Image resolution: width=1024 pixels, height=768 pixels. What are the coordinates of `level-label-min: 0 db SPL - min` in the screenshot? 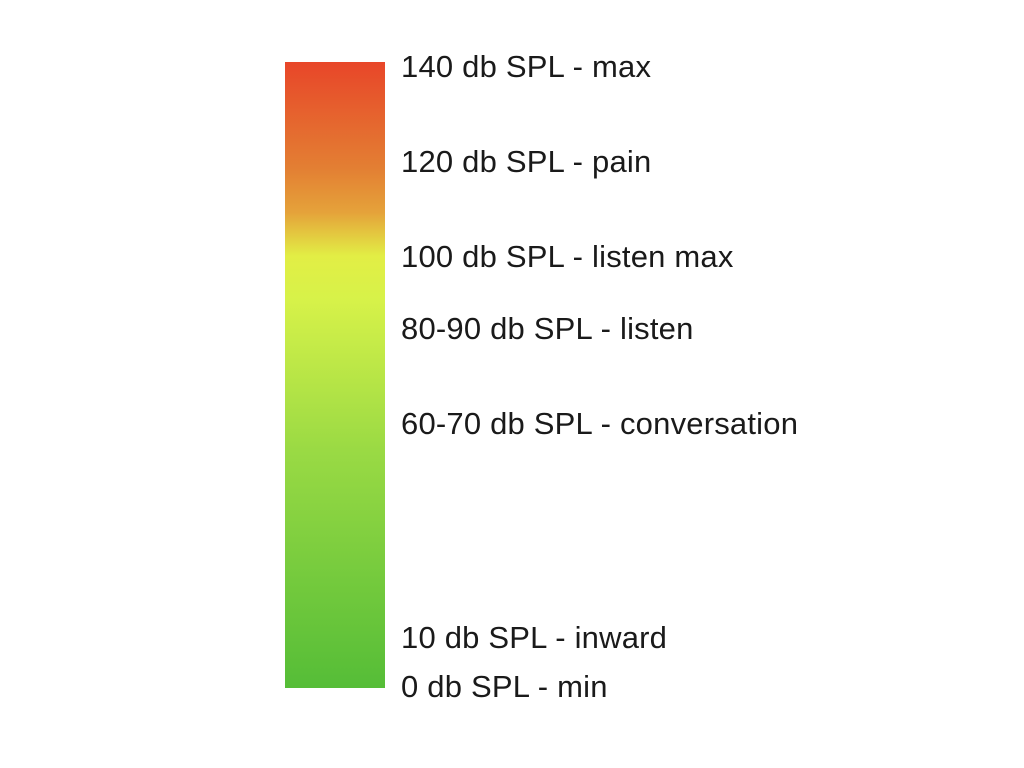 It's located at (504, 686).